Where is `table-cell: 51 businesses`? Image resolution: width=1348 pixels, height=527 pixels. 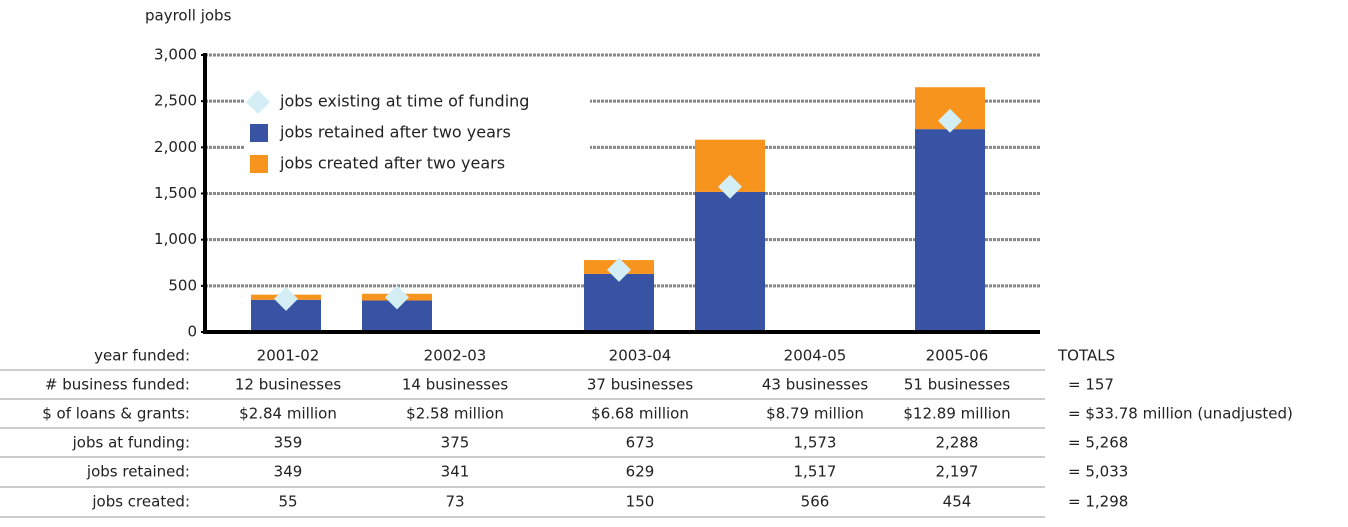
table-cell: 51 businesses is located at coordinates (957, 385).